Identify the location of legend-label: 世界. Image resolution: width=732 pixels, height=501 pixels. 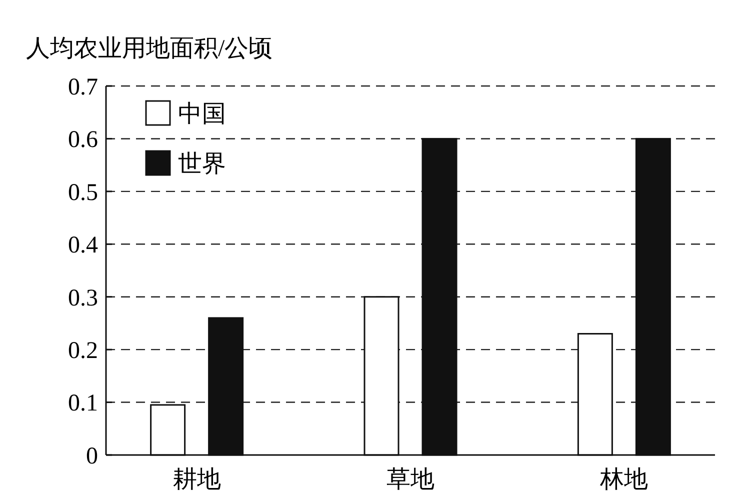
(202, 164).